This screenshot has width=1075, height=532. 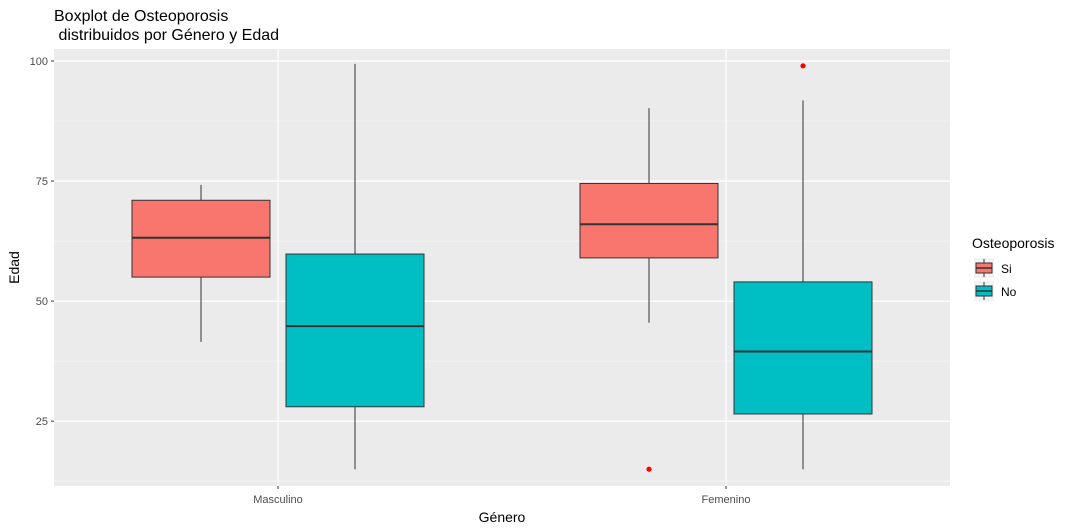 What do you see at coordinates (1013, 243) in the screenshot?
I see `legend-title: Osteoporosis` at bounding box center [1013, 243].